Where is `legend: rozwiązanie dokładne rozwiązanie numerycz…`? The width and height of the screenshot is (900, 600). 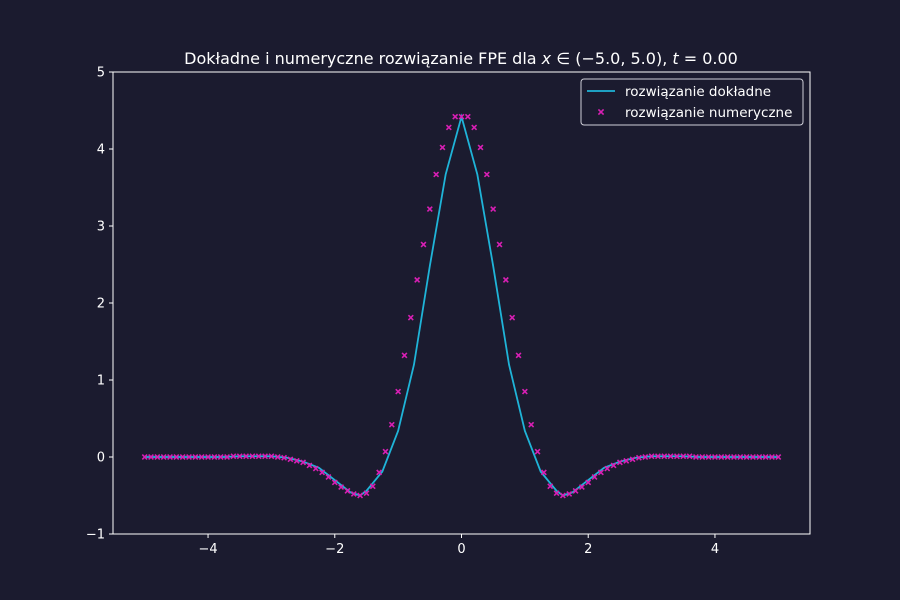 legend: rozwiązanie dokładne rozwiązanie numerycz… is located at coordinates (692, 102).